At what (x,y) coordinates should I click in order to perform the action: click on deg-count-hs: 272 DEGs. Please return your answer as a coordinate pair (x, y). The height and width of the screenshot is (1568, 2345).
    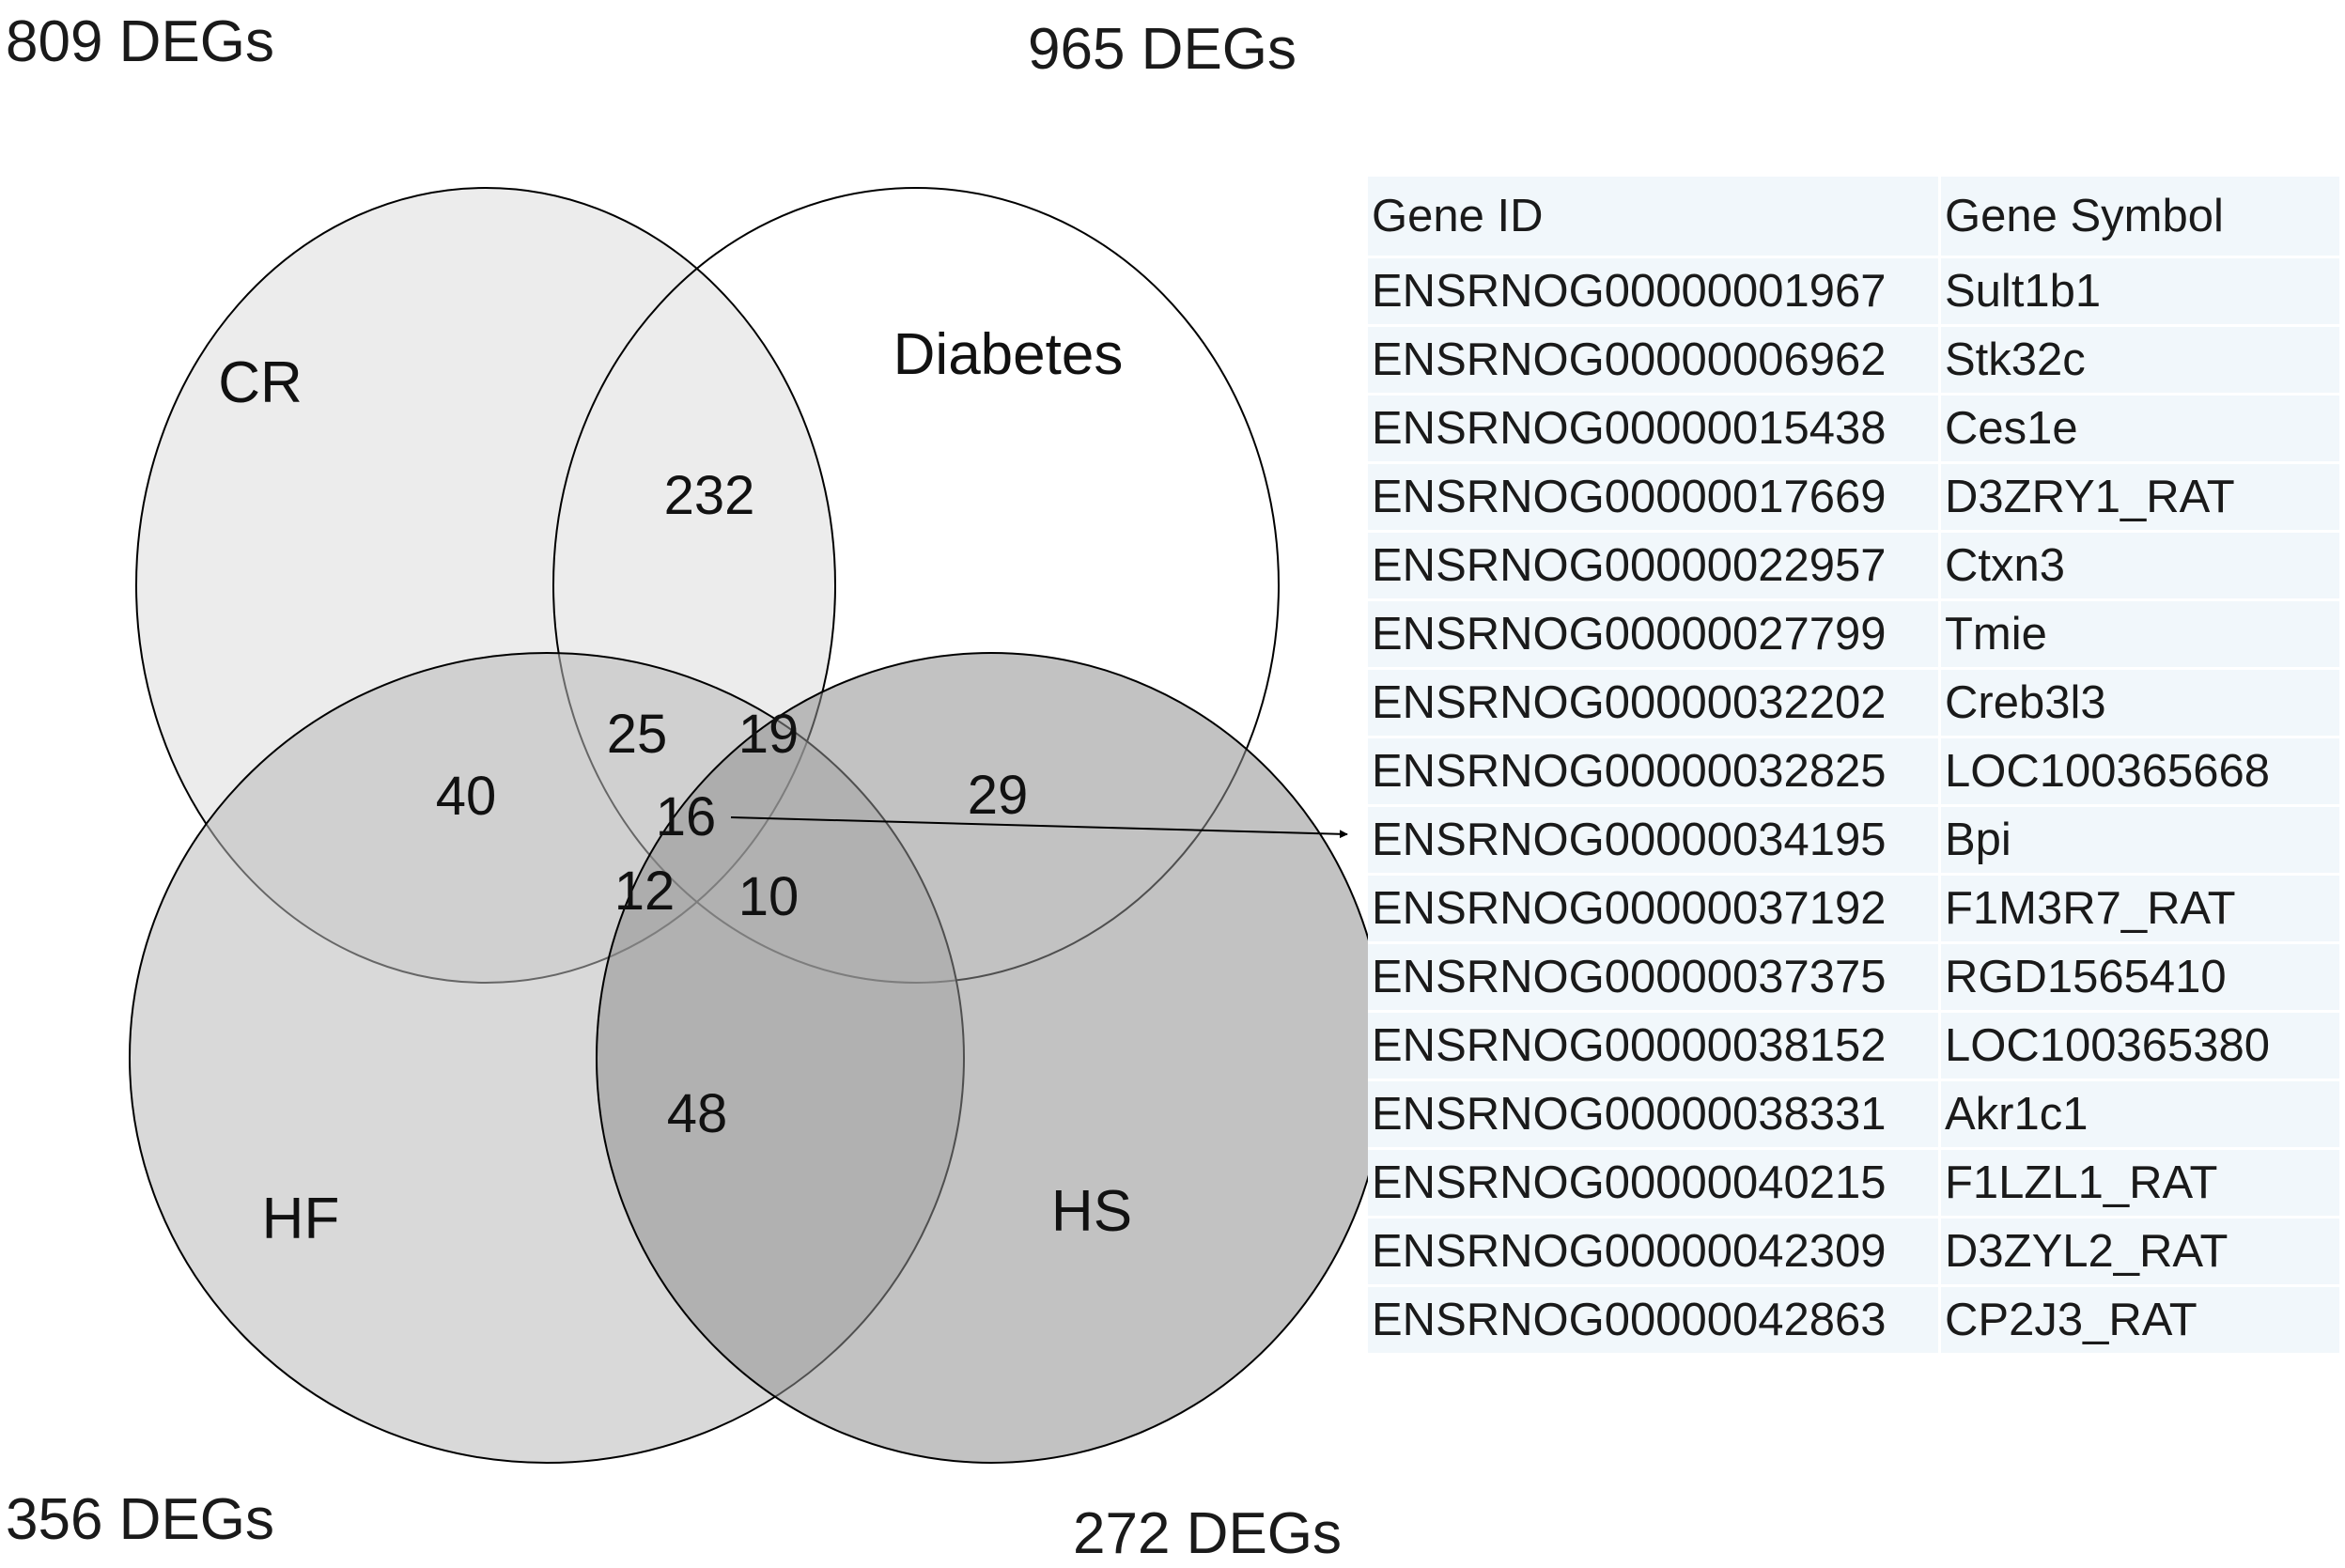
    Looking at the image, I should click on (1208, 1533).